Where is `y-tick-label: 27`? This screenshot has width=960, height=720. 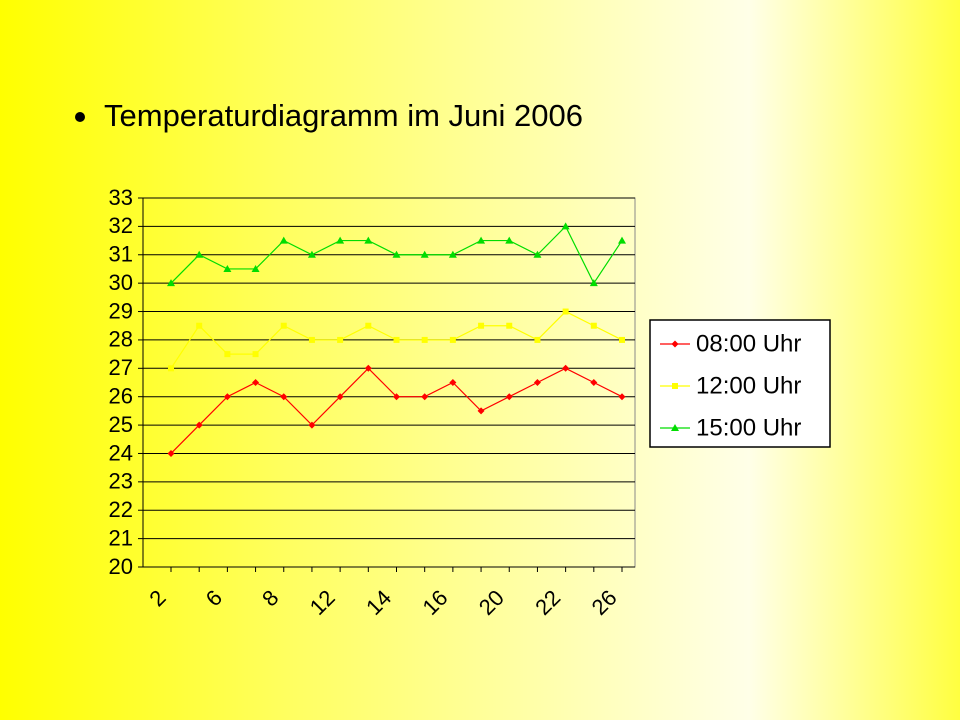
y-tick-label: 27 is located at coordinates (121, 367).